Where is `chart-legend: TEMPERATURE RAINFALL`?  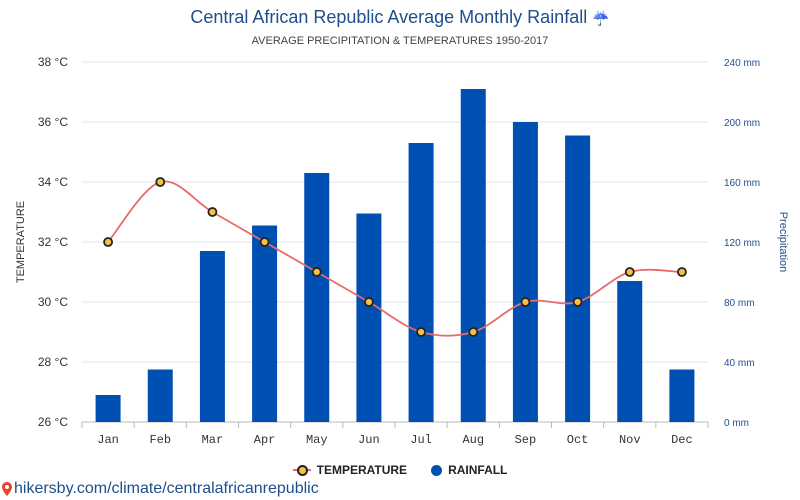
chart-legend: TEMPERATURE RAINFALL is located at coordinates (400, 470).